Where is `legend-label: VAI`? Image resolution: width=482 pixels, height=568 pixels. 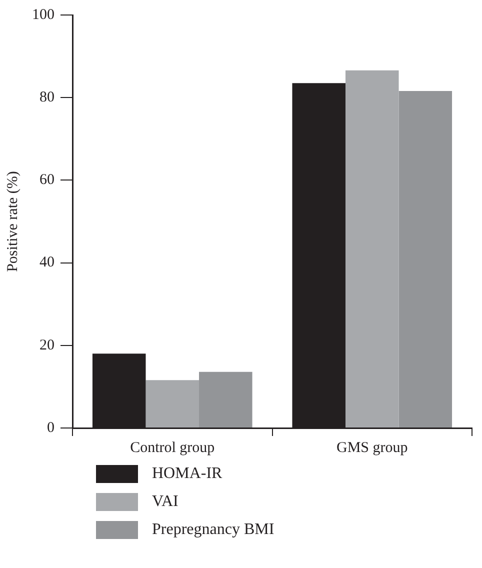
legend-label: VAI is located at coordinates (165, 502).